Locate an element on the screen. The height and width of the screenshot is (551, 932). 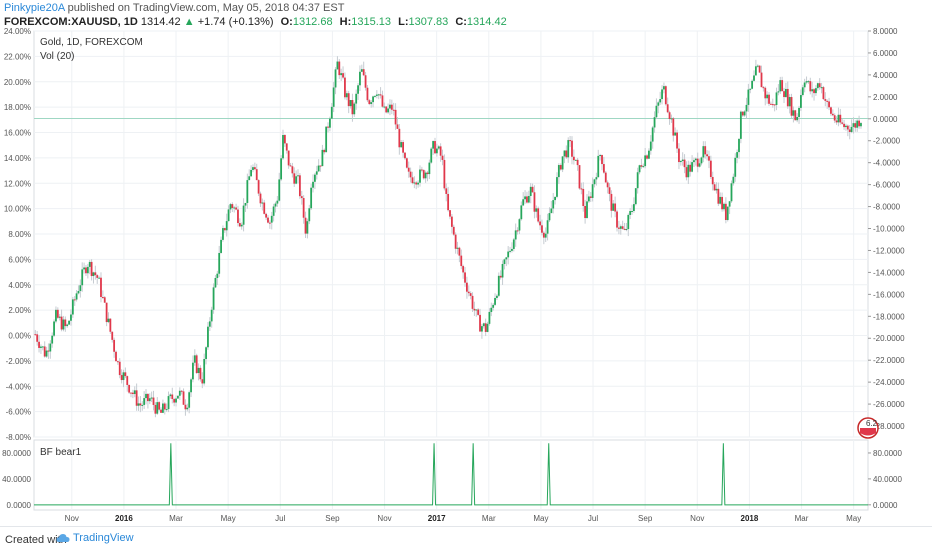
value-tick-label: 4.0000 is located at coordinates (885, 75).